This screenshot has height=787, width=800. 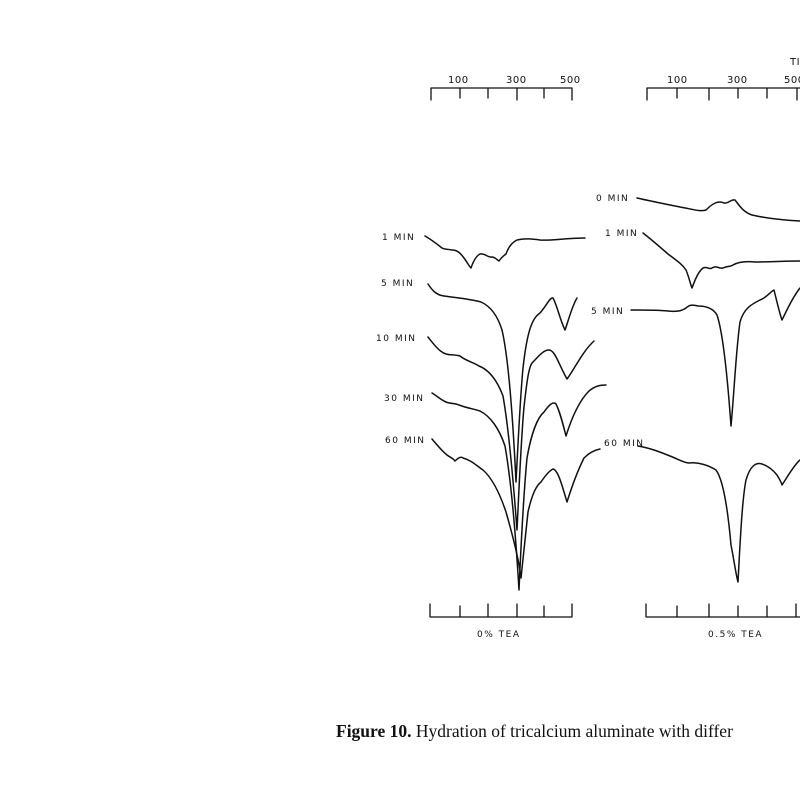 I want to click on curve-right-5-min, so click(x=715, y=357).